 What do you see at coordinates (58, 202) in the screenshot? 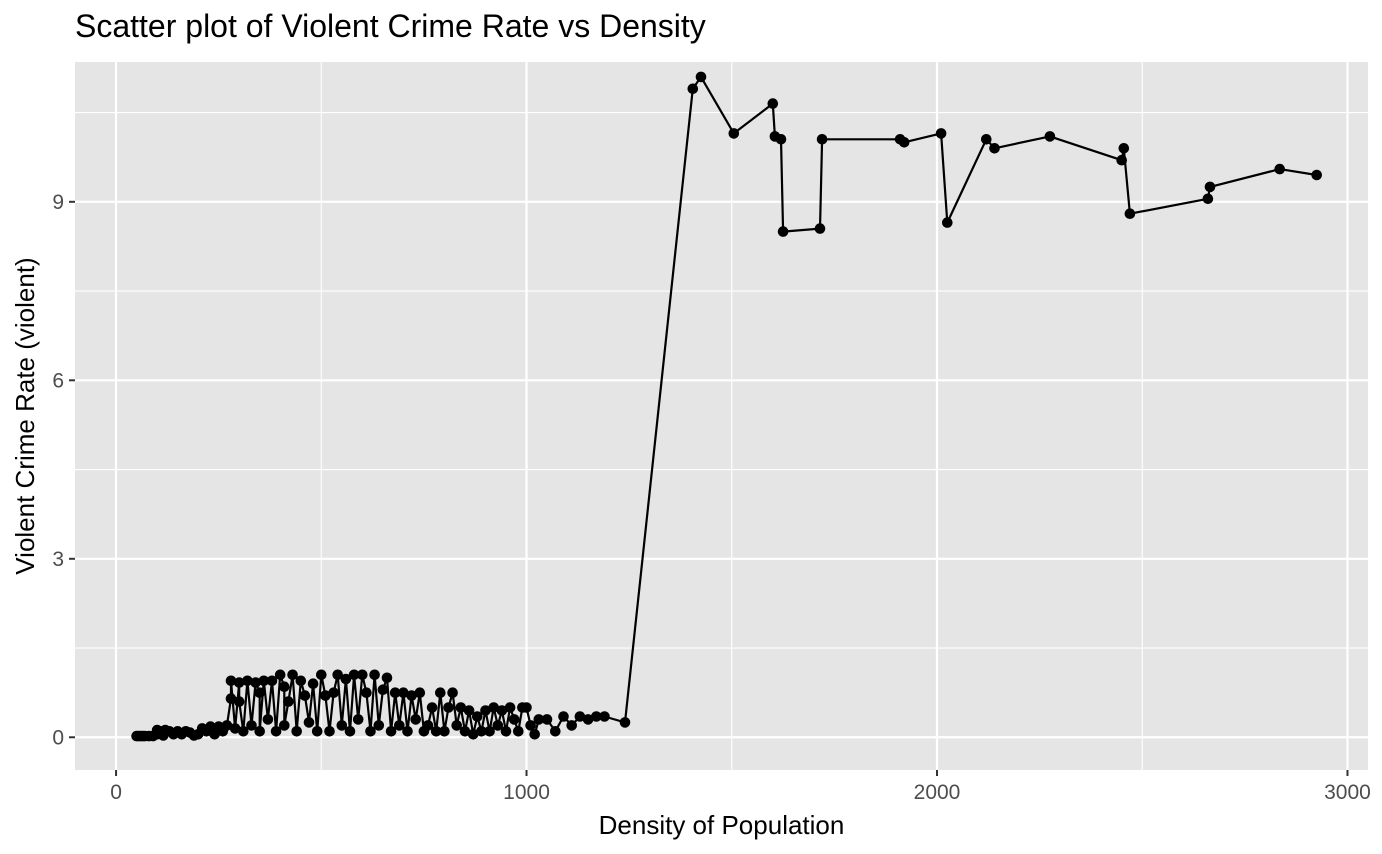
I see `y-tick-label: 9` at bounding box center [58, 202].